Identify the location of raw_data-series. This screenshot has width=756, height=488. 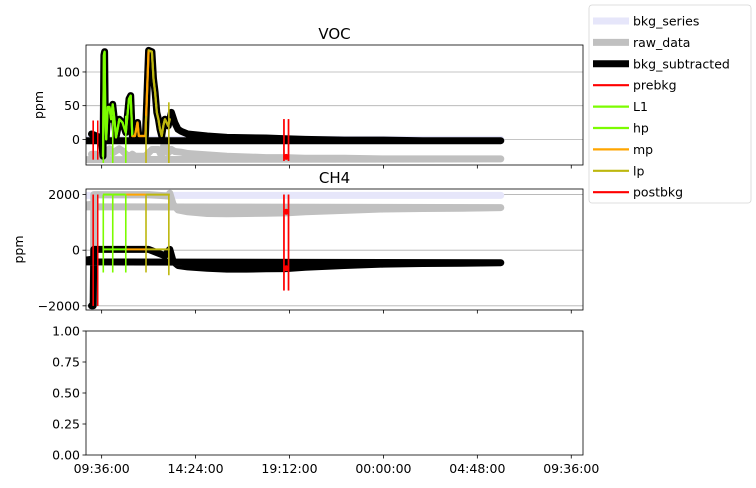
(295, 249).